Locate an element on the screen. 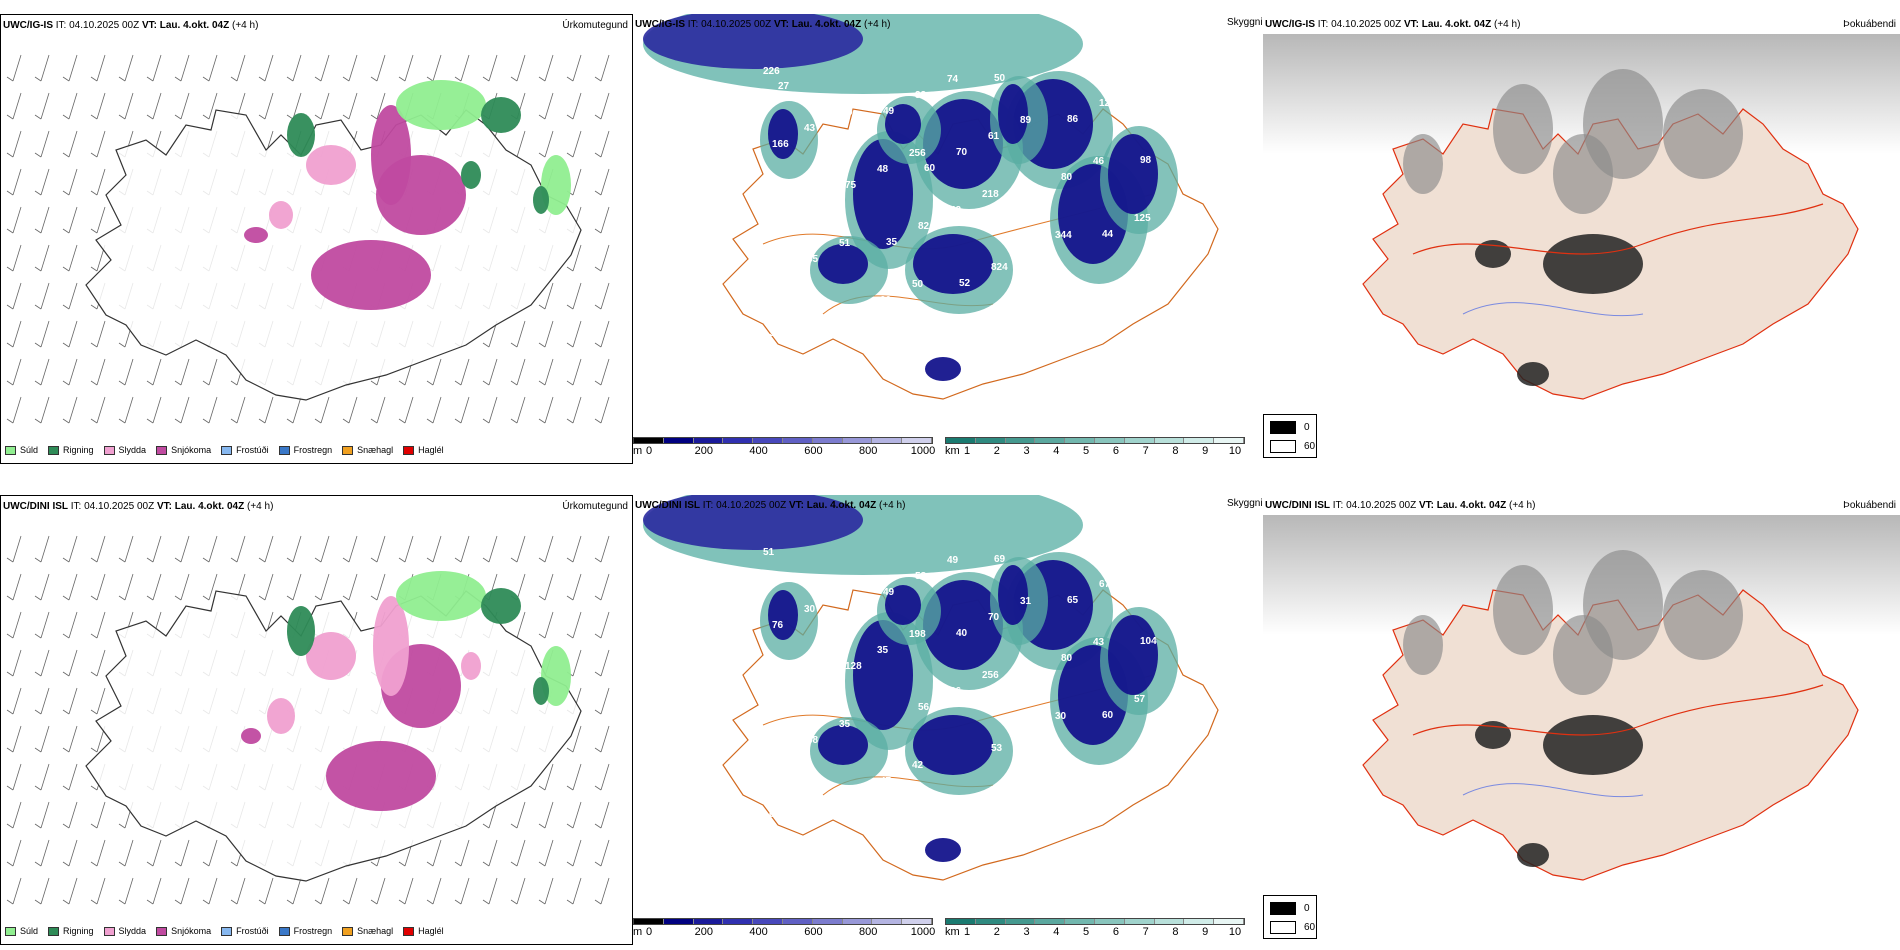  colorbar-strip is located at coordinates (1095, 921).